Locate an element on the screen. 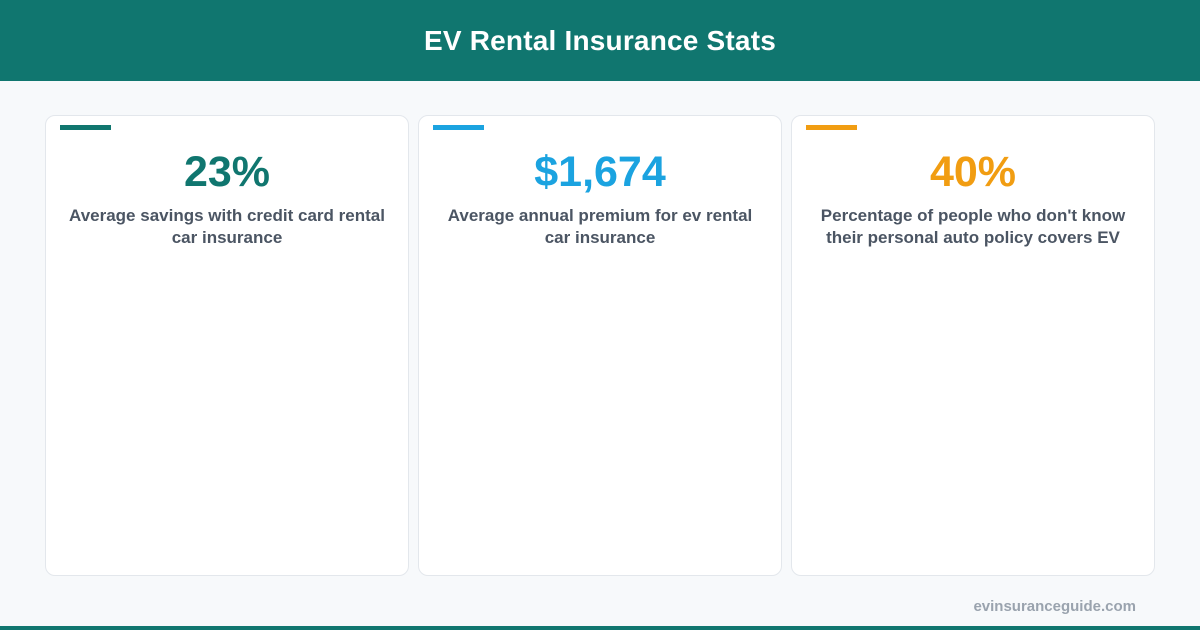 The height and width of the screenshot is (630, 1200). page-title: EV Rental Insurance Stats is located at coordinates (599, 40).